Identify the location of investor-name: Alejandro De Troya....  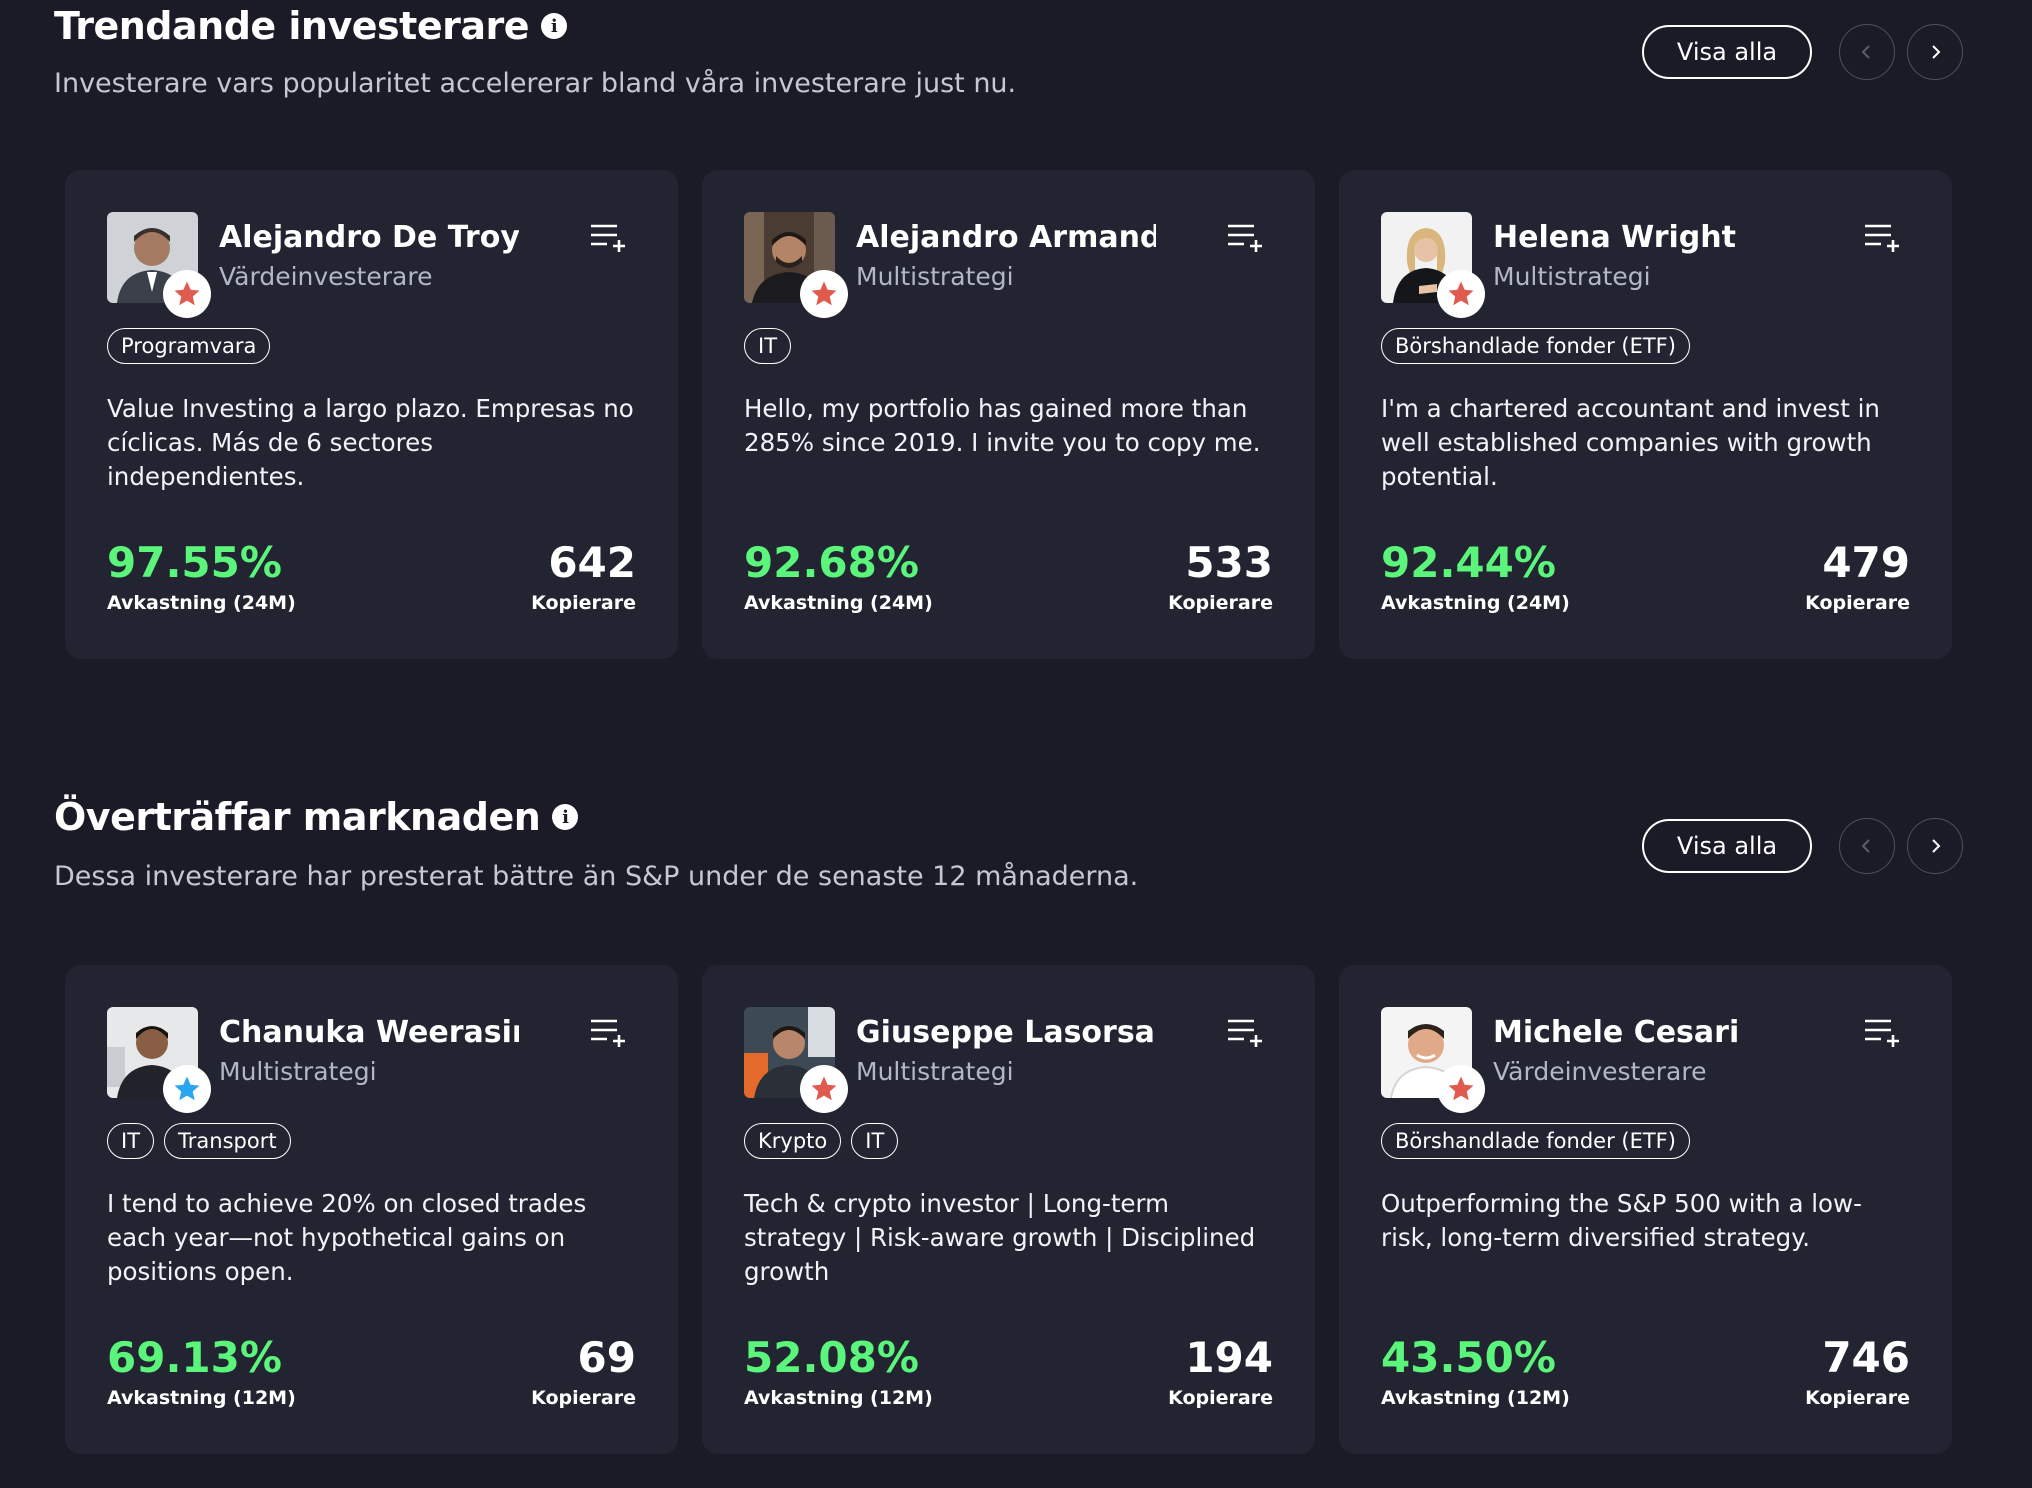
(369, 237).